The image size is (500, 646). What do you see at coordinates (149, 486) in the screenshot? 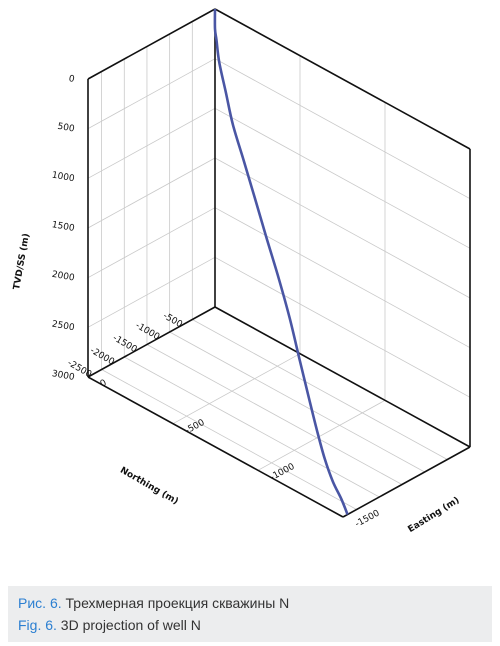
I see `northing-axis-label: Northing (m)` at bounding box center [149, 486].